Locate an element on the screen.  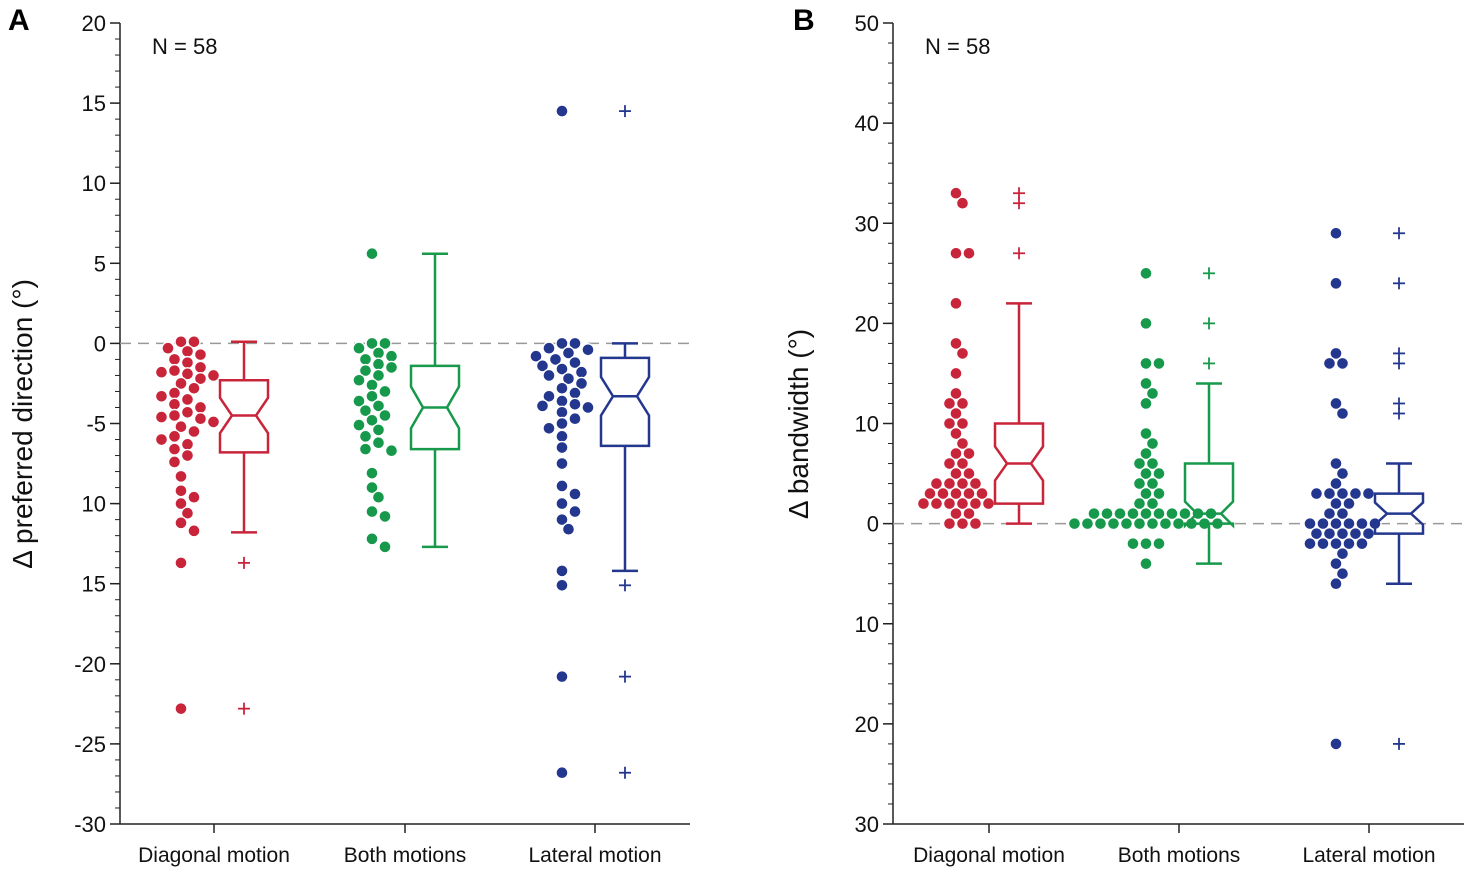
panel-b-box is located at coordinates (1399, 513).